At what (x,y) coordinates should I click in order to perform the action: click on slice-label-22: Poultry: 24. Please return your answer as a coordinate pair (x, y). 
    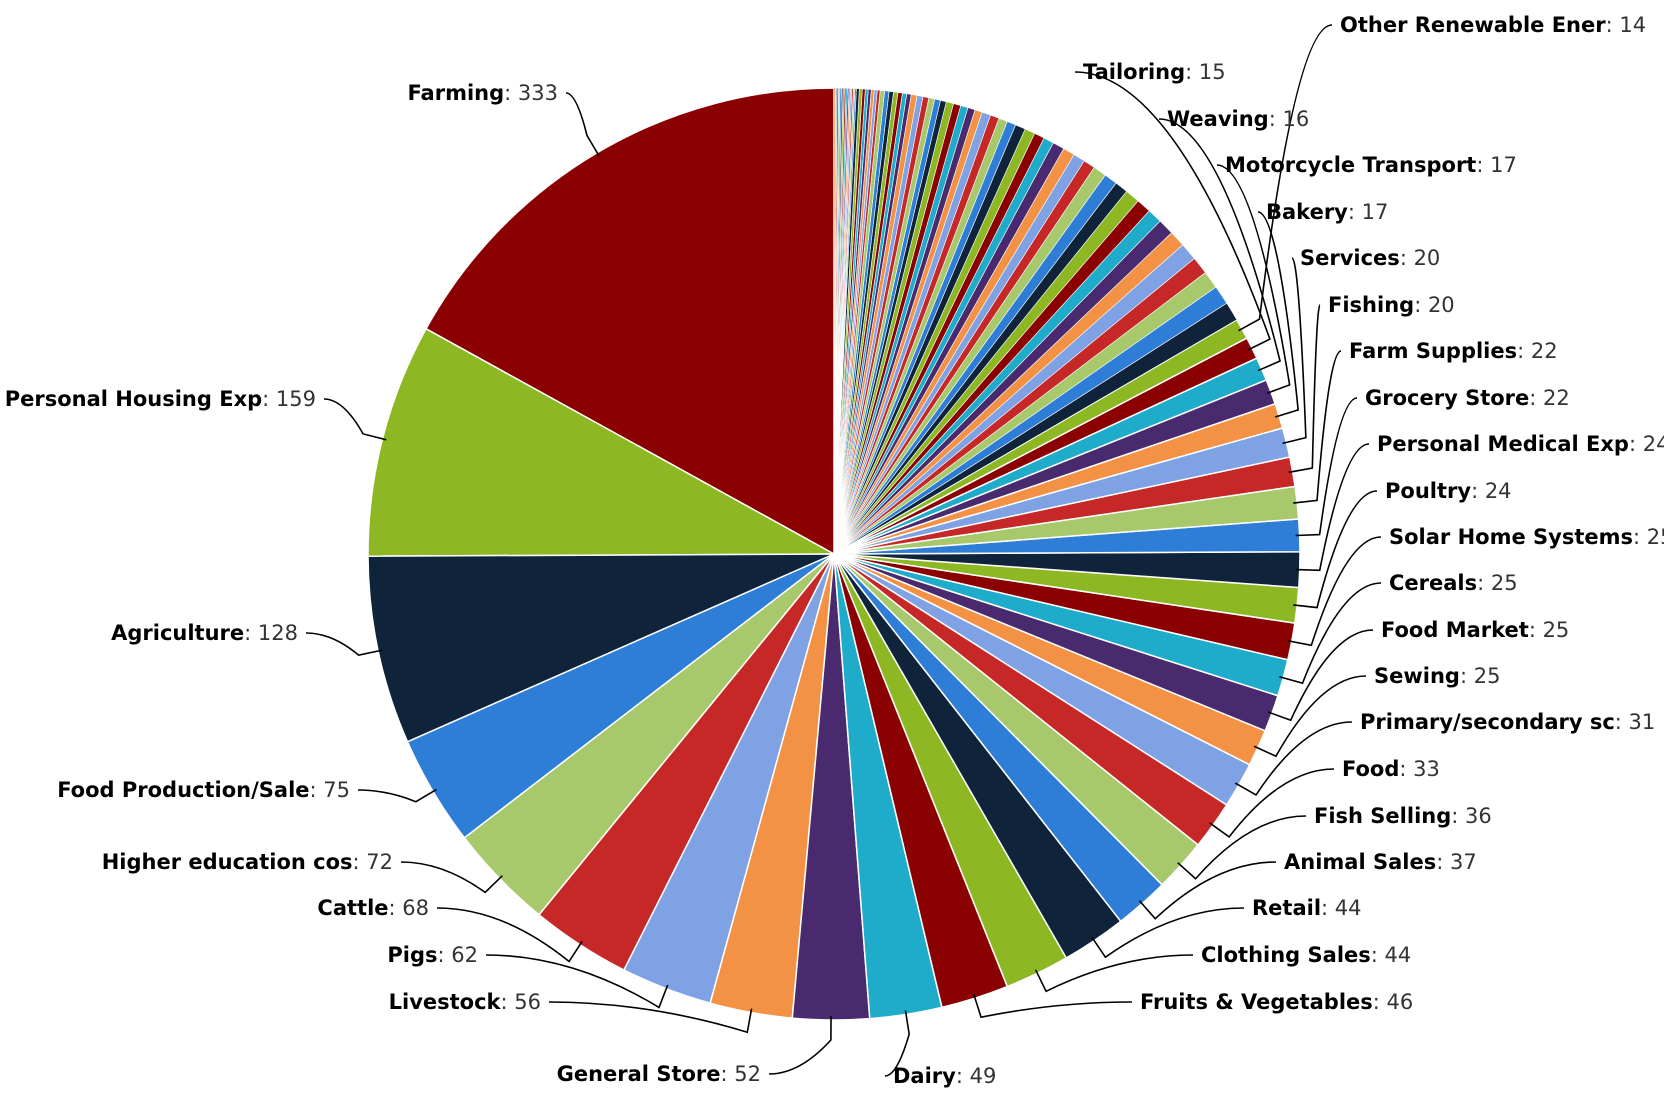
    Looking at the image, I should click on (1448, 491).